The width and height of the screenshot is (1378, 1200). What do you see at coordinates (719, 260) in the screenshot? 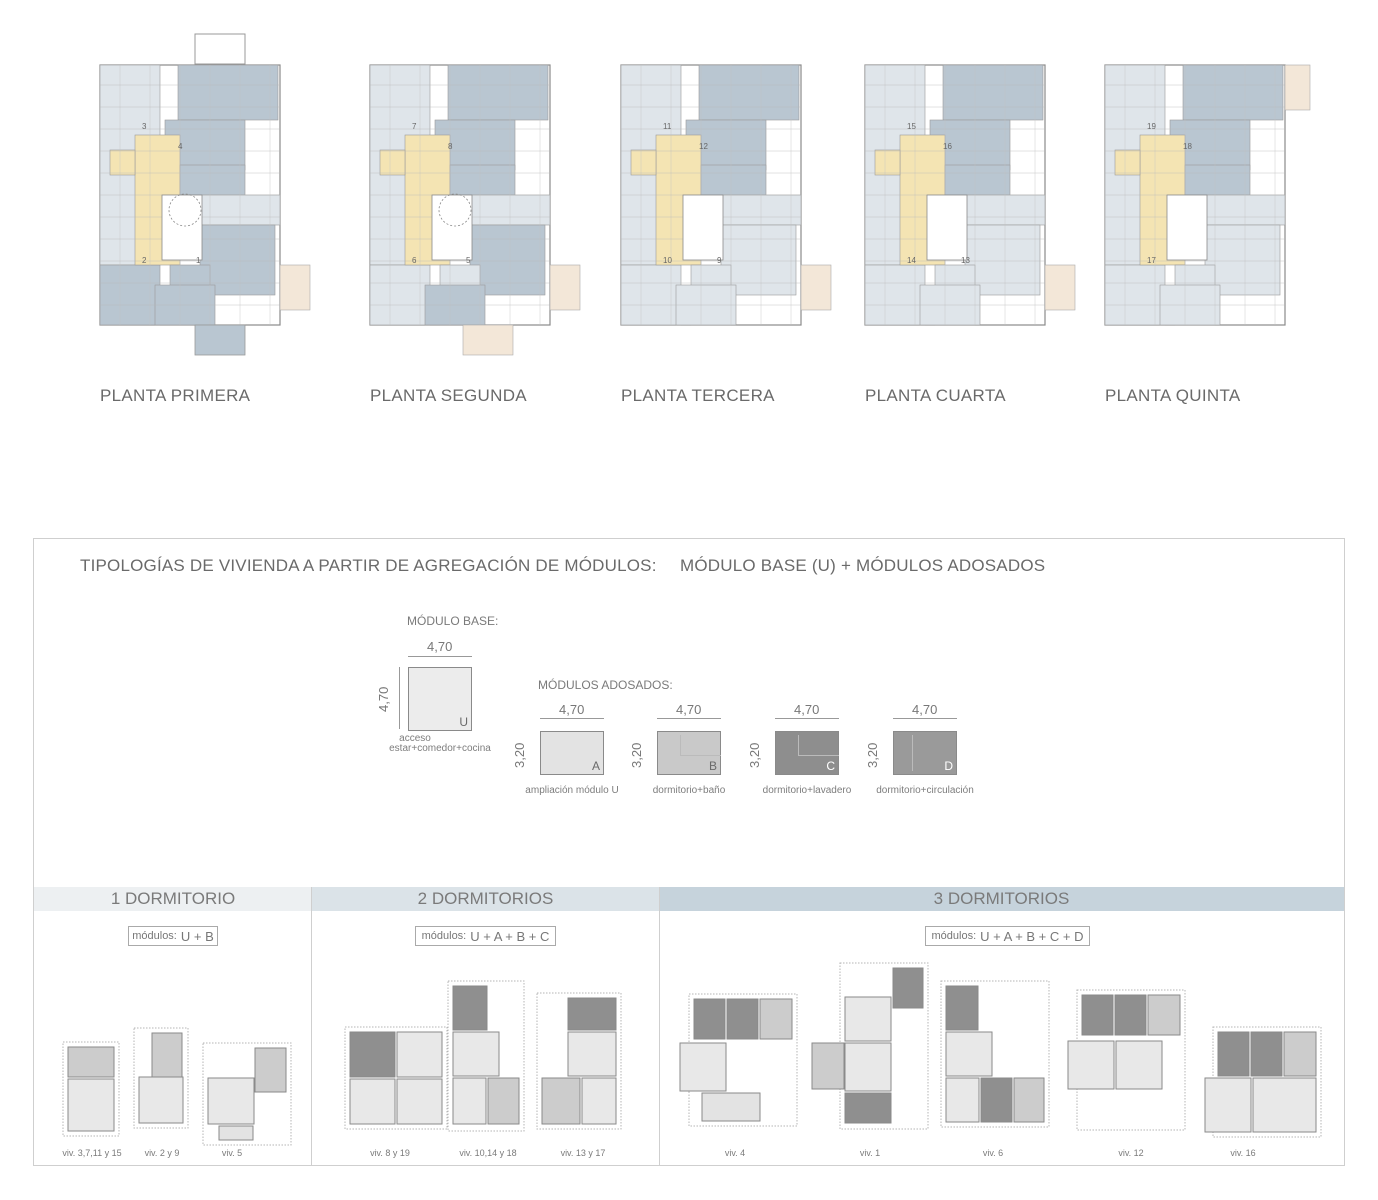
I see `plan-unit-number: 9` at bounding box center [719, 260].